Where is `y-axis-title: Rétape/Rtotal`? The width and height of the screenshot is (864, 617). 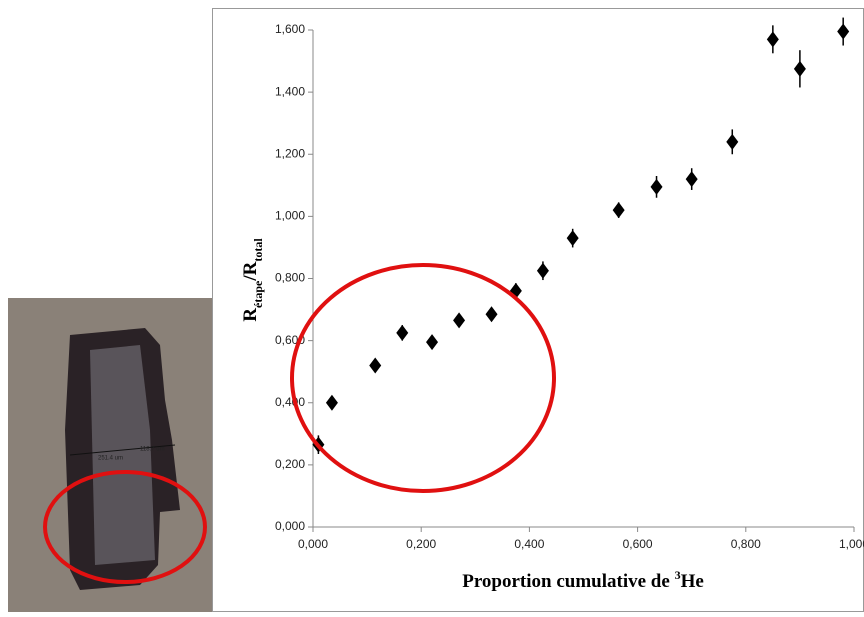 y-axis-title: Rétape/Rtotal is located at coordinates (252, 280).